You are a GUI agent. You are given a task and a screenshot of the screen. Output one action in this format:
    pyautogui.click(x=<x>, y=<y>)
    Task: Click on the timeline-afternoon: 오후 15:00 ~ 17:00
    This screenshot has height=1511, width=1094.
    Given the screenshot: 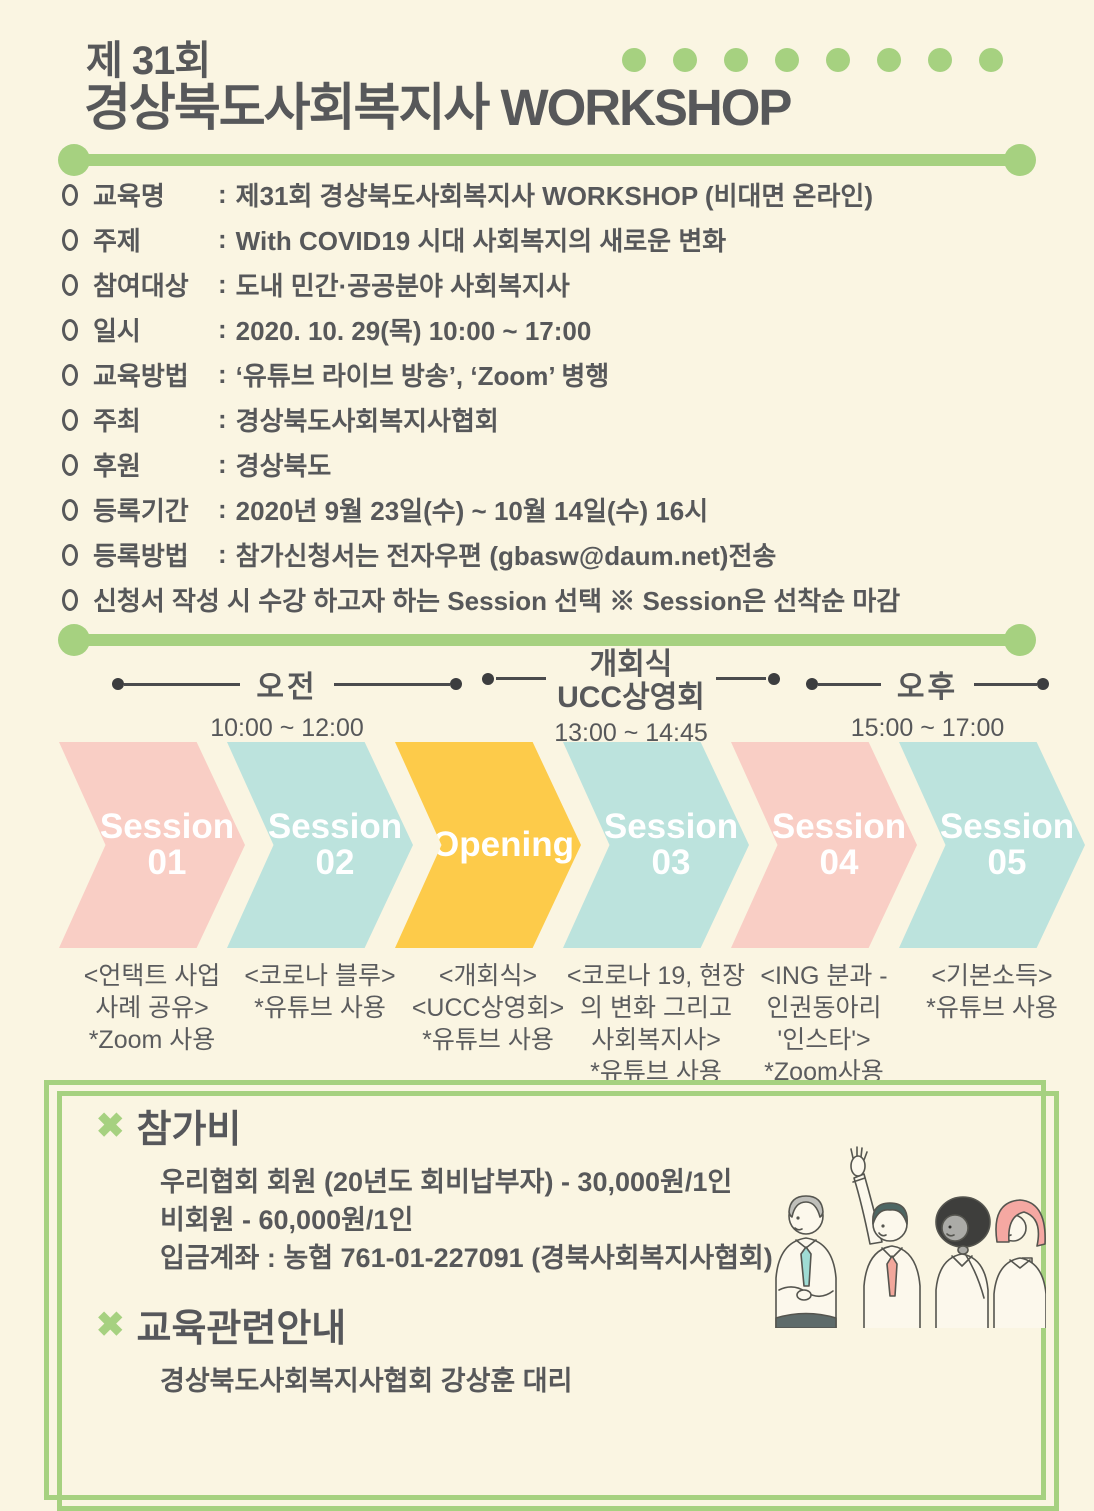 What is the action you would take?
    pyautogui.click(x=928, y=702)
    